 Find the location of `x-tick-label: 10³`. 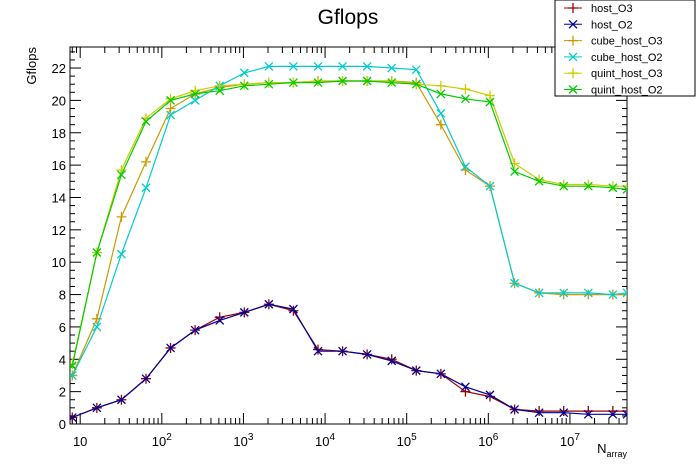

x-tick-label: 10³ is located at coordinates (243, 440).